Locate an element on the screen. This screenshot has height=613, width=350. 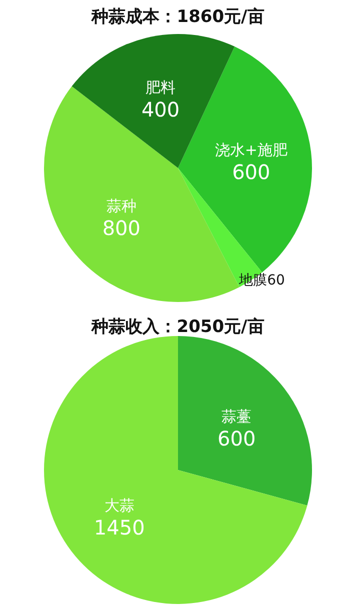
data-label: 400 is located at coordinates (160, 109).